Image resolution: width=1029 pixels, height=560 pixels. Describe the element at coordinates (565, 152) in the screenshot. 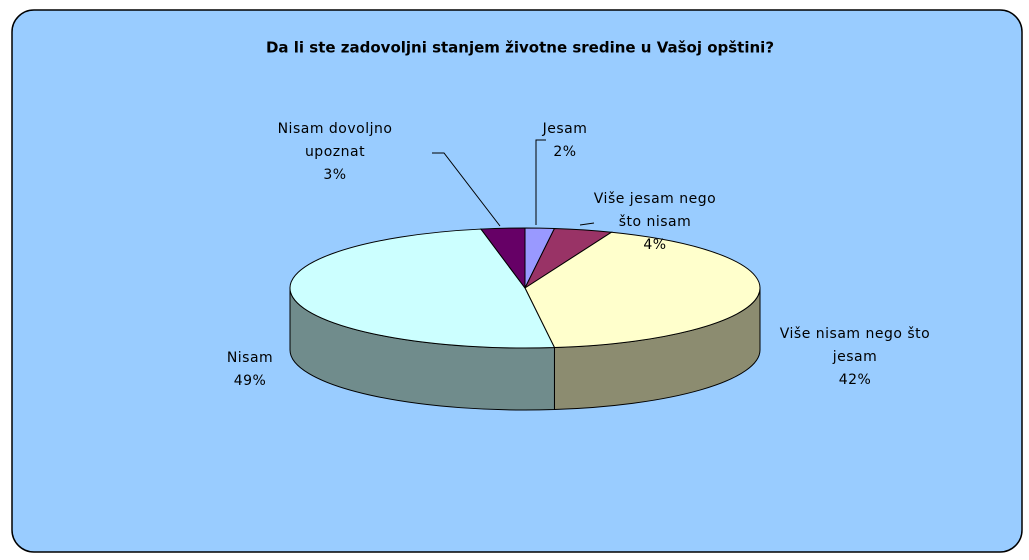

I see `value-label: 2%` at that location.